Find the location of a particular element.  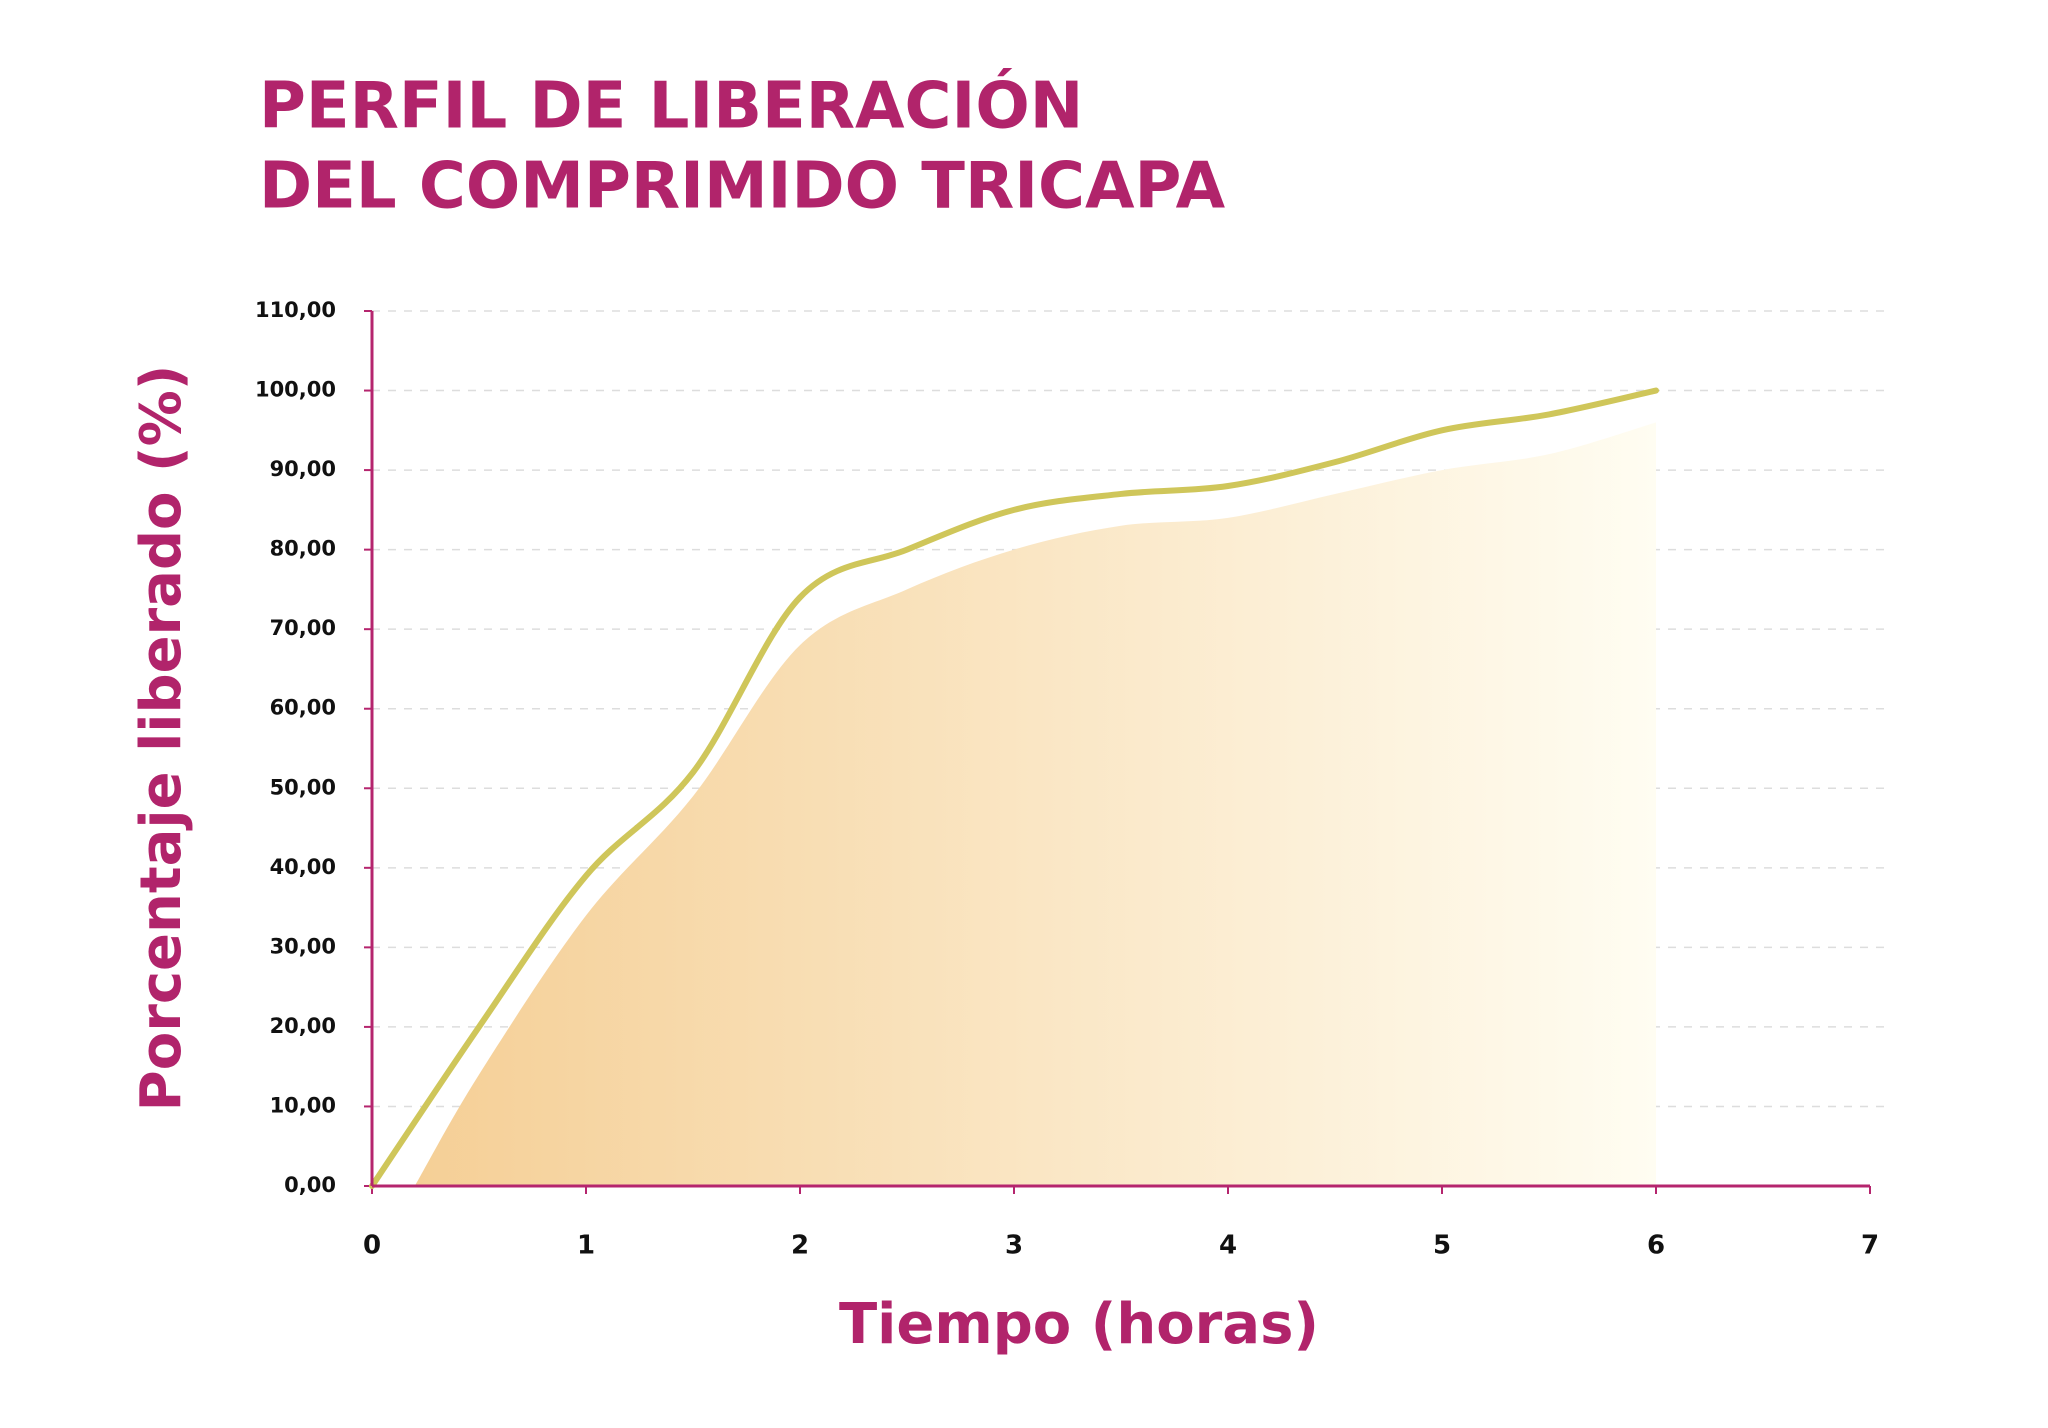

y-tick-label: 40,00 is located at coordinates (303, 867).